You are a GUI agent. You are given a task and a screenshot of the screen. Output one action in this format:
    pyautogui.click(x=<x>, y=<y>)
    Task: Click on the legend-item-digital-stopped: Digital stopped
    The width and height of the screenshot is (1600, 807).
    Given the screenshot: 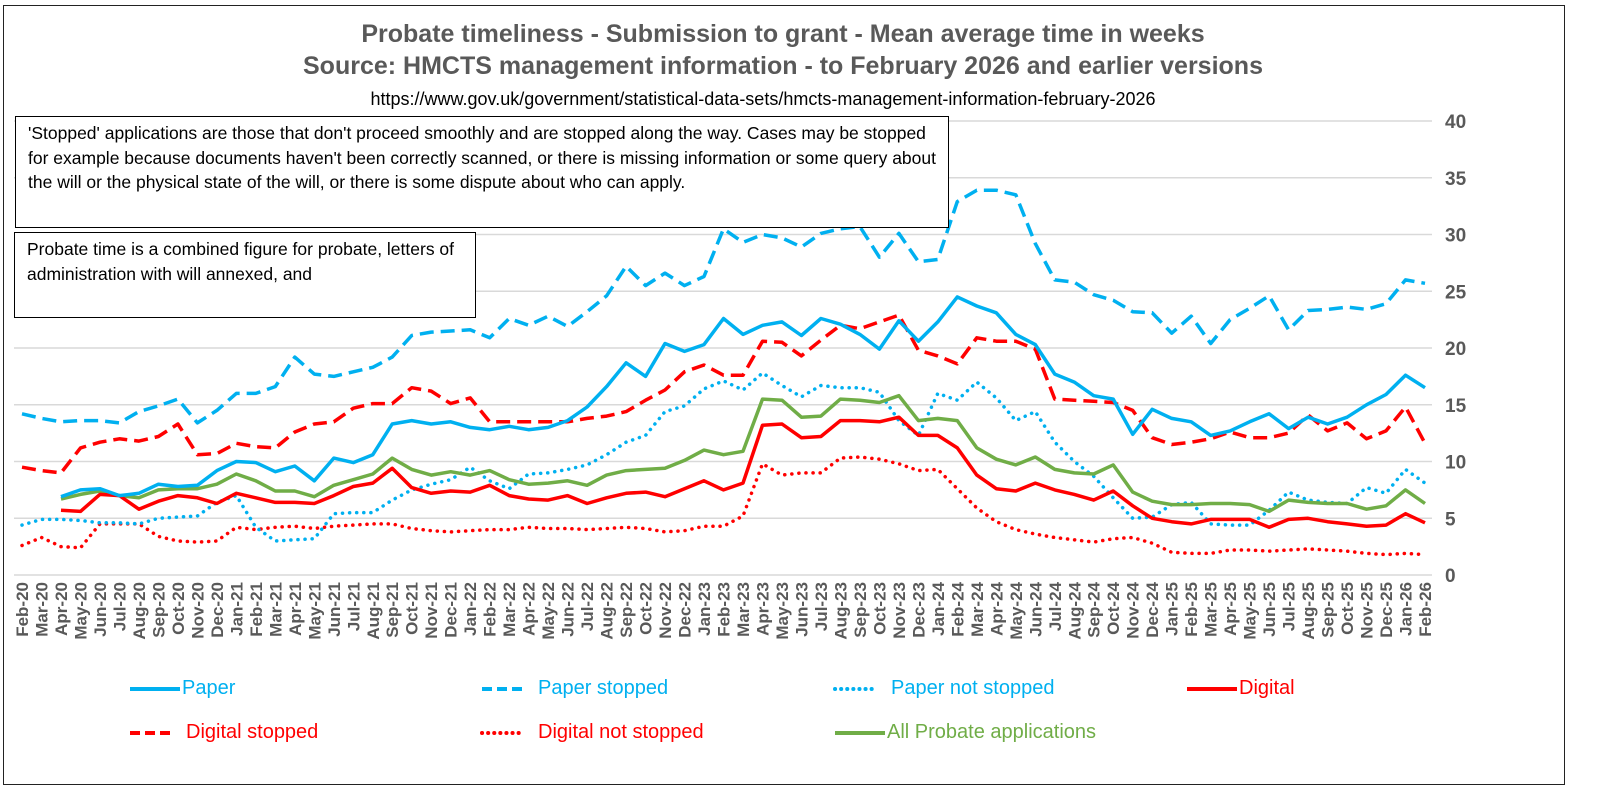 What is the action you would take?
    pyautogui.click(x=223, y=732)
    